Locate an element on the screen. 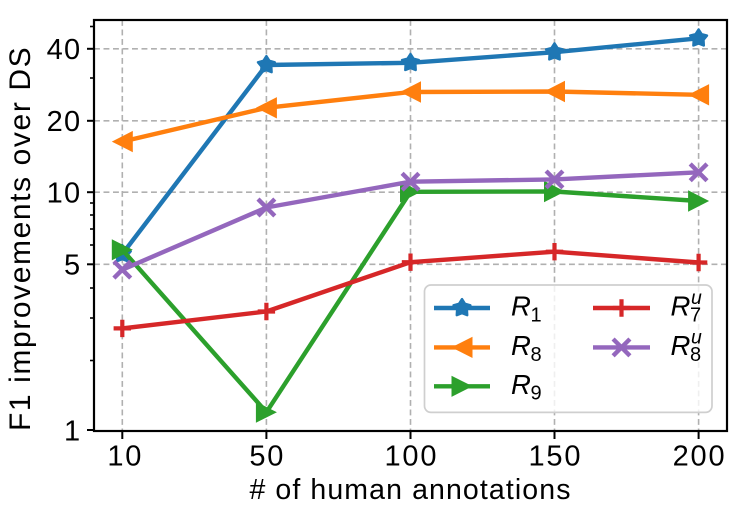 The image size is (748, 517). svg-text: F1 improvements over DS is located at coordinates (20, 238).